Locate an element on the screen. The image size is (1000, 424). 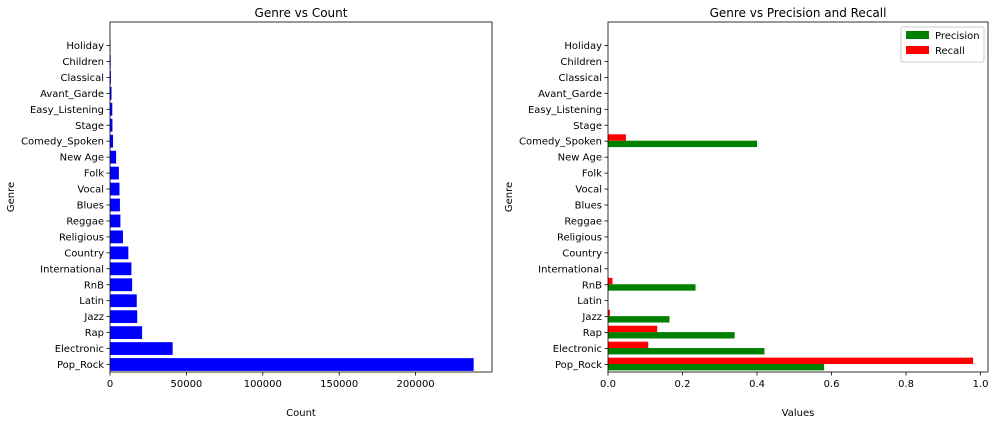
legend-entry: Precision is located at coordinates (957, 36).